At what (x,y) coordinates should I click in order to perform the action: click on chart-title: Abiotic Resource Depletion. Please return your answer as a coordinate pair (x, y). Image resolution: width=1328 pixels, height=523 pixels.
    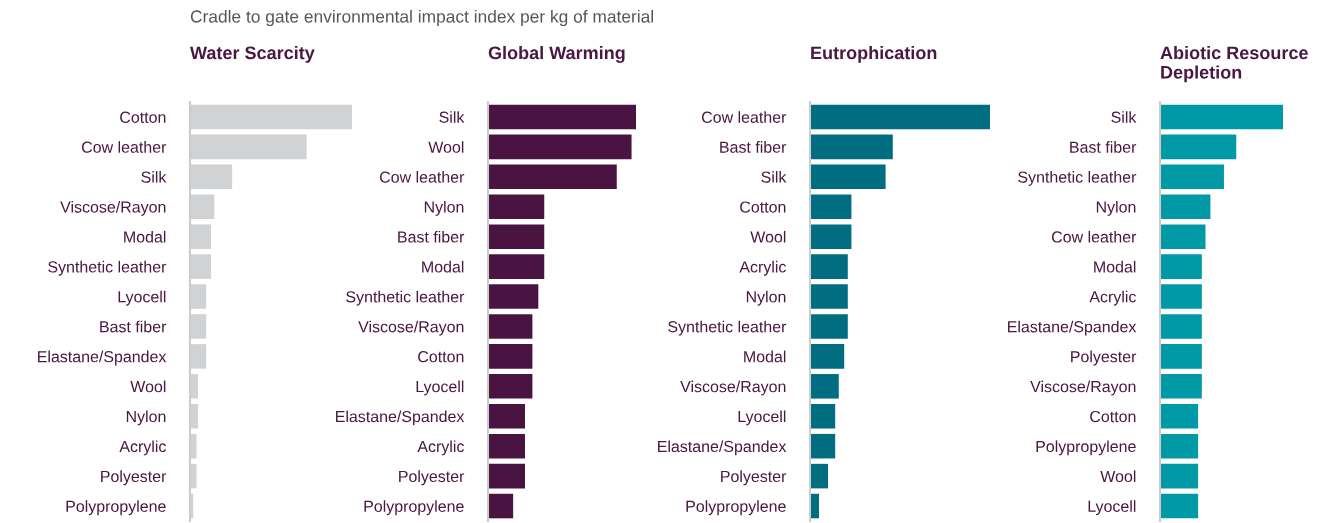
    Looking at the image, I should click on (1234, 64).